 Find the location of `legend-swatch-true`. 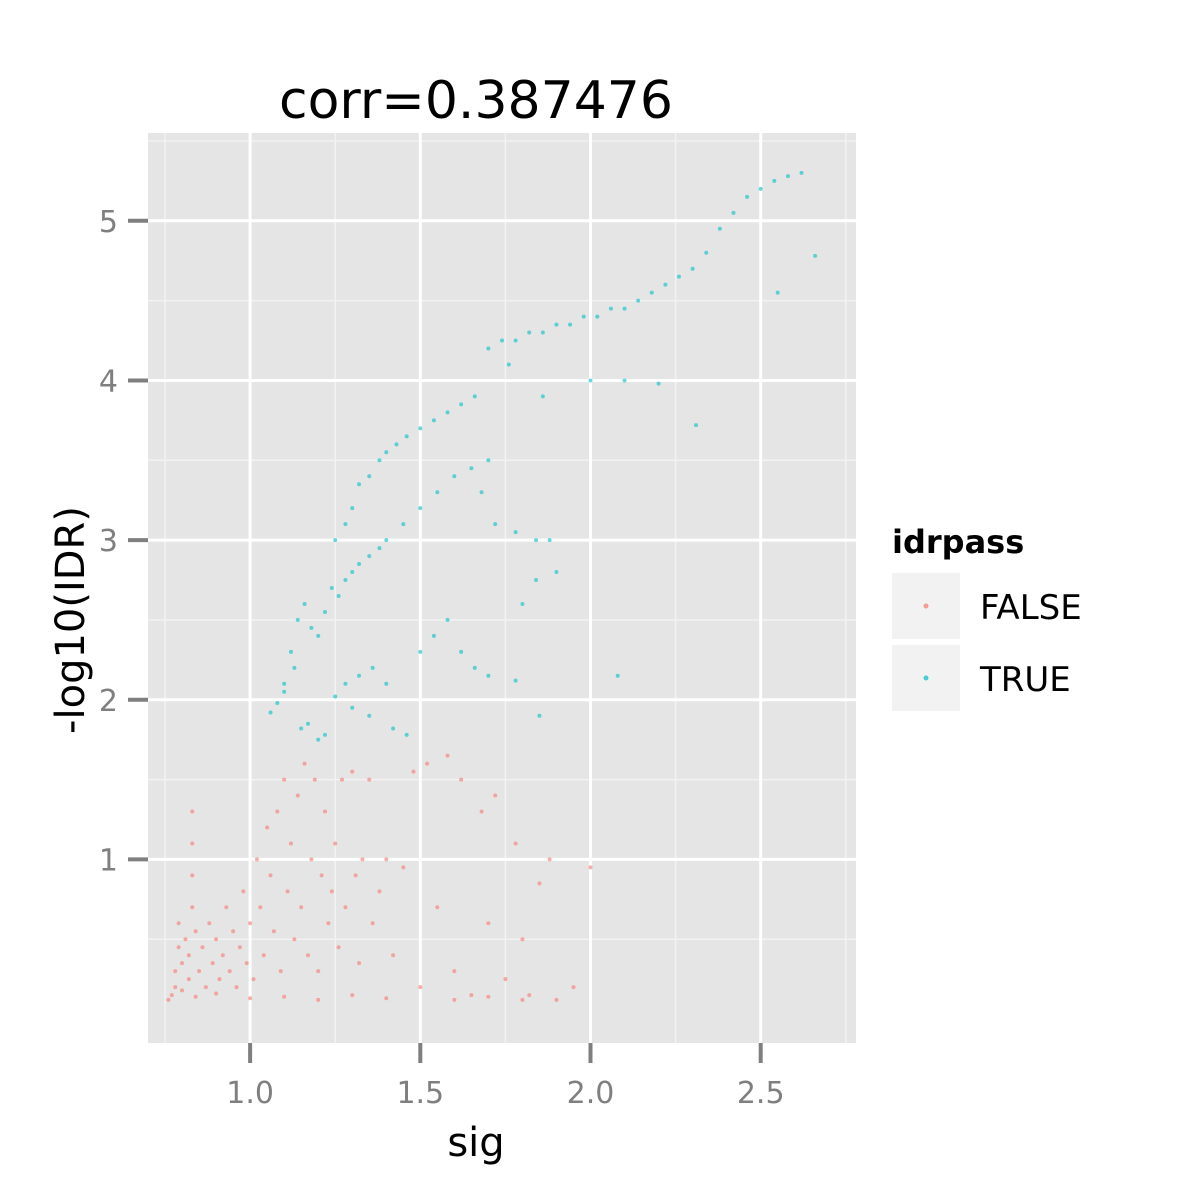

legend-swatch-true is located at coordinates (926, 678).